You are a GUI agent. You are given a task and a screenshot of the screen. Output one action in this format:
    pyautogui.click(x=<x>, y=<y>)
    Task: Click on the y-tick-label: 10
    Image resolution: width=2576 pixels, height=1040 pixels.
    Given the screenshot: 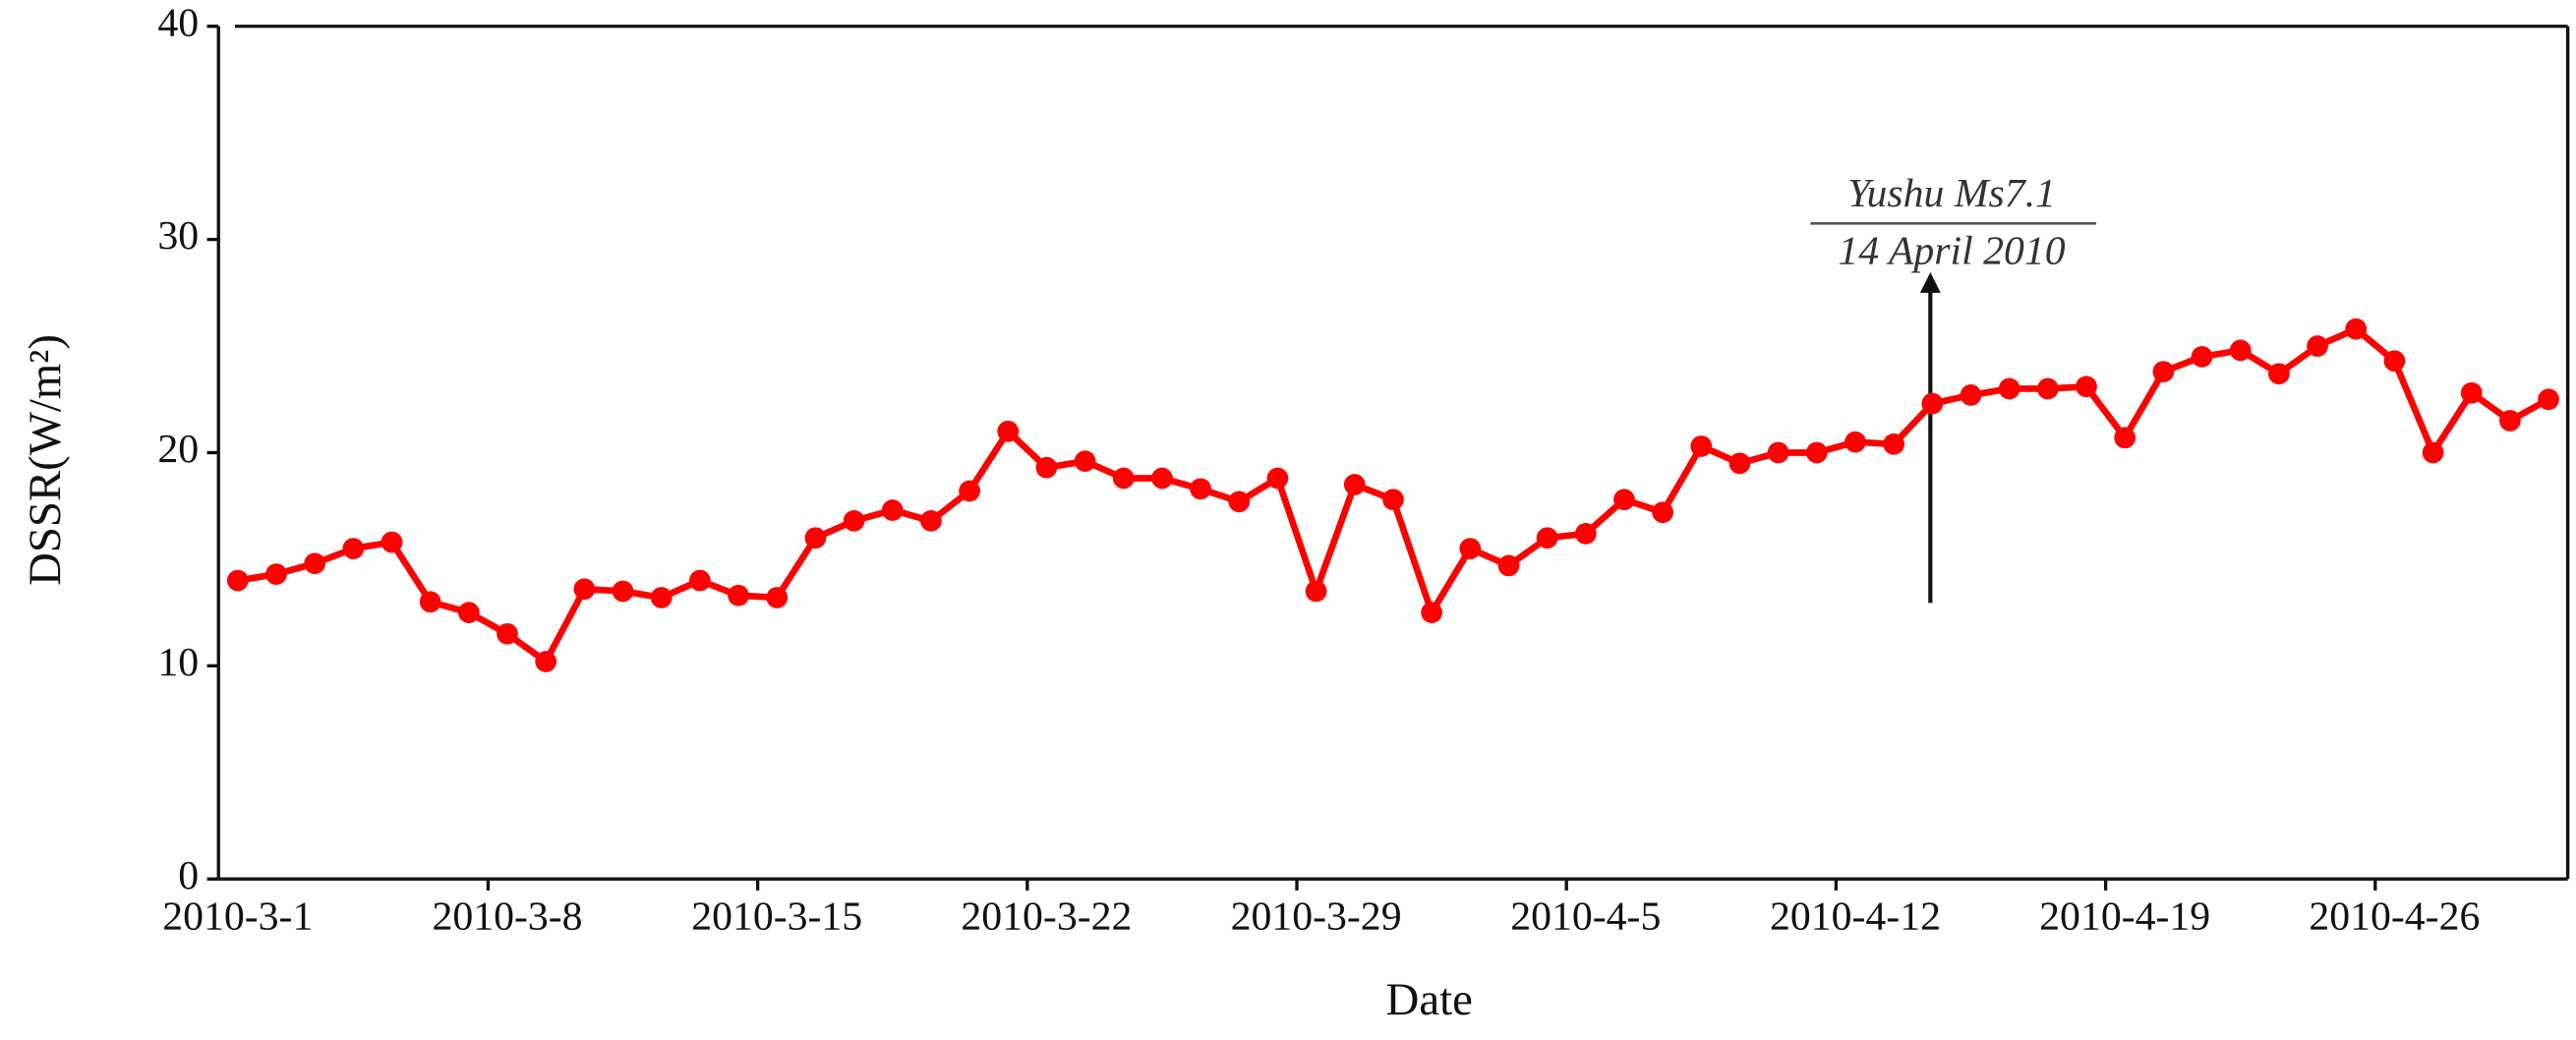 What is the action you would take?
    pyautogui.click(x=178, y=662)
    